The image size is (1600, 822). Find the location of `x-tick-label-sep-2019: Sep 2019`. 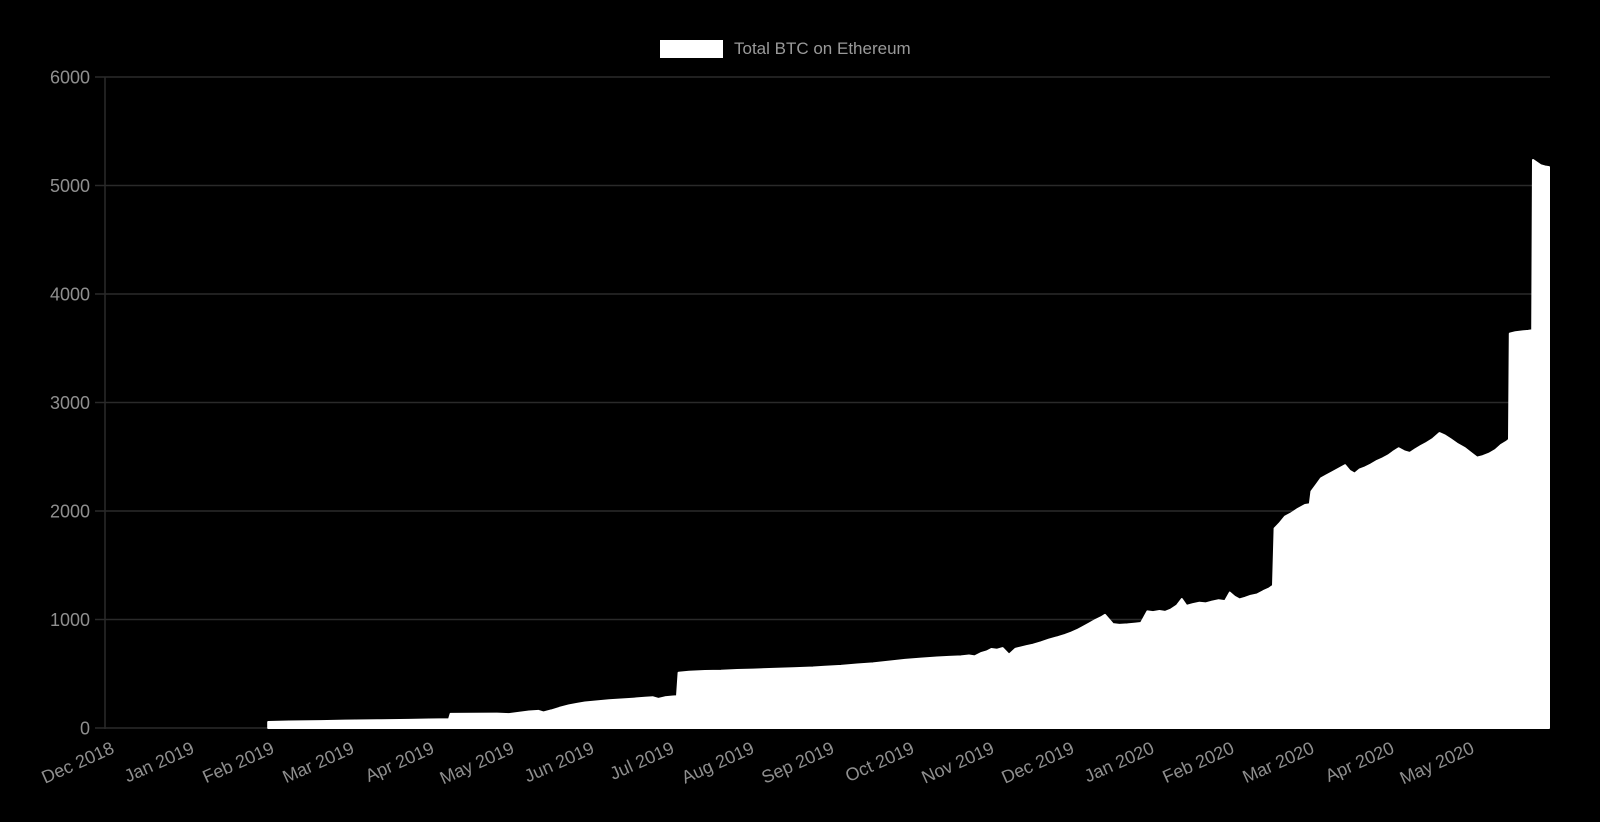

x-tick-label-sep-2019: Sep 2019 is located at coordinates (798, 763).